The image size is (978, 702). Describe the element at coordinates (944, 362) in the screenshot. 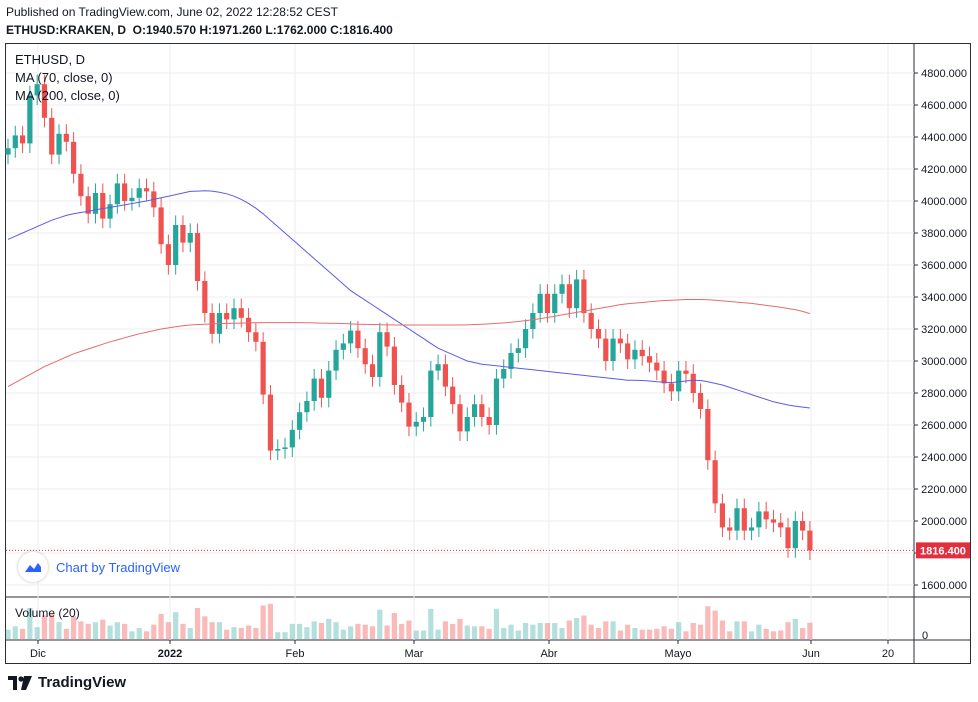

I see `price-tick-label: 3000.000` at that location.